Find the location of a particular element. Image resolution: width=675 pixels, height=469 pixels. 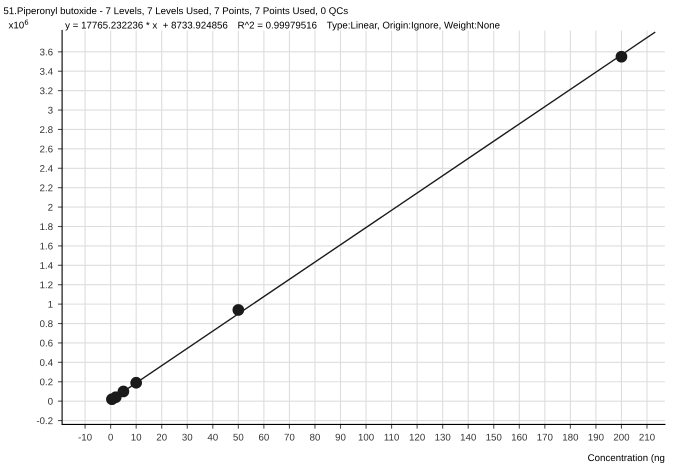

y-tick-label: 2.6 is located at coordinates (46, 149).